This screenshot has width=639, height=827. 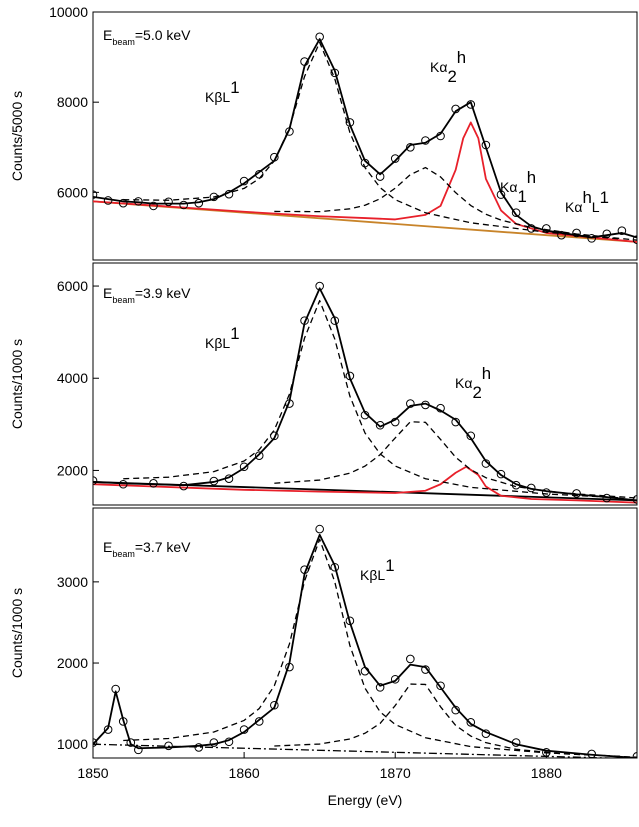 I want to click on x-axis-title: Energy (eV), so click(x=365, y=800).